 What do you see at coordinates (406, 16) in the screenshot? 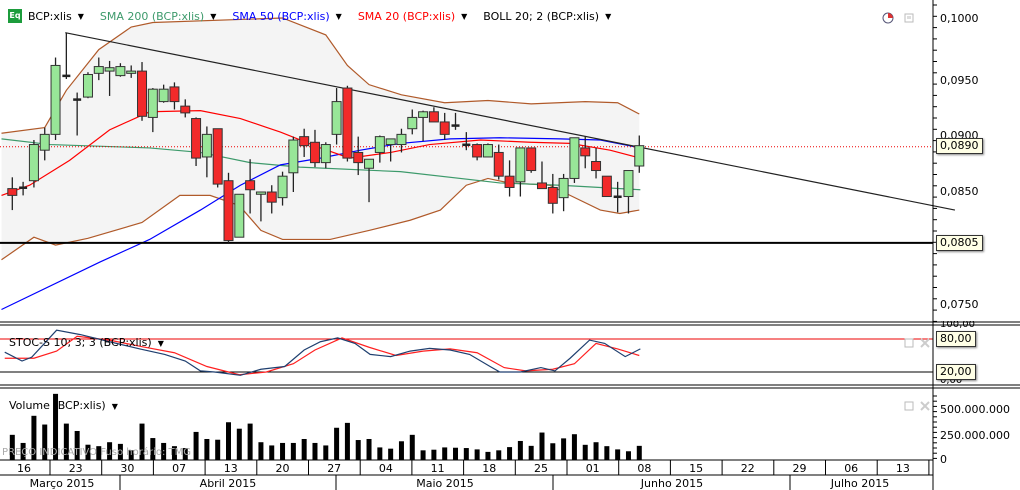
I see `sma20-label: SMA 20 (BCP:xlis)` at bounding box center [406, 16].